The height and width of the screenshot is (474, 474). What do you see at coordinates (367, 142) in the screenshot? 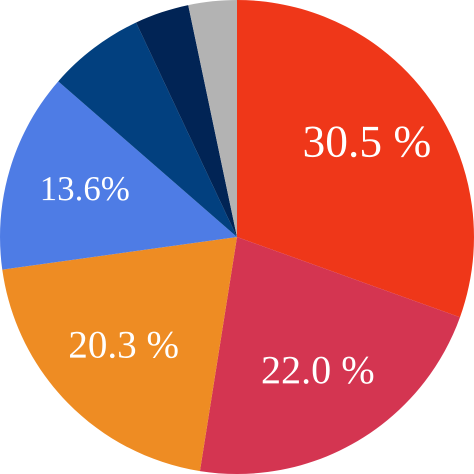
I see `data-label: 30.5 %` at bounding box center [367, 142].